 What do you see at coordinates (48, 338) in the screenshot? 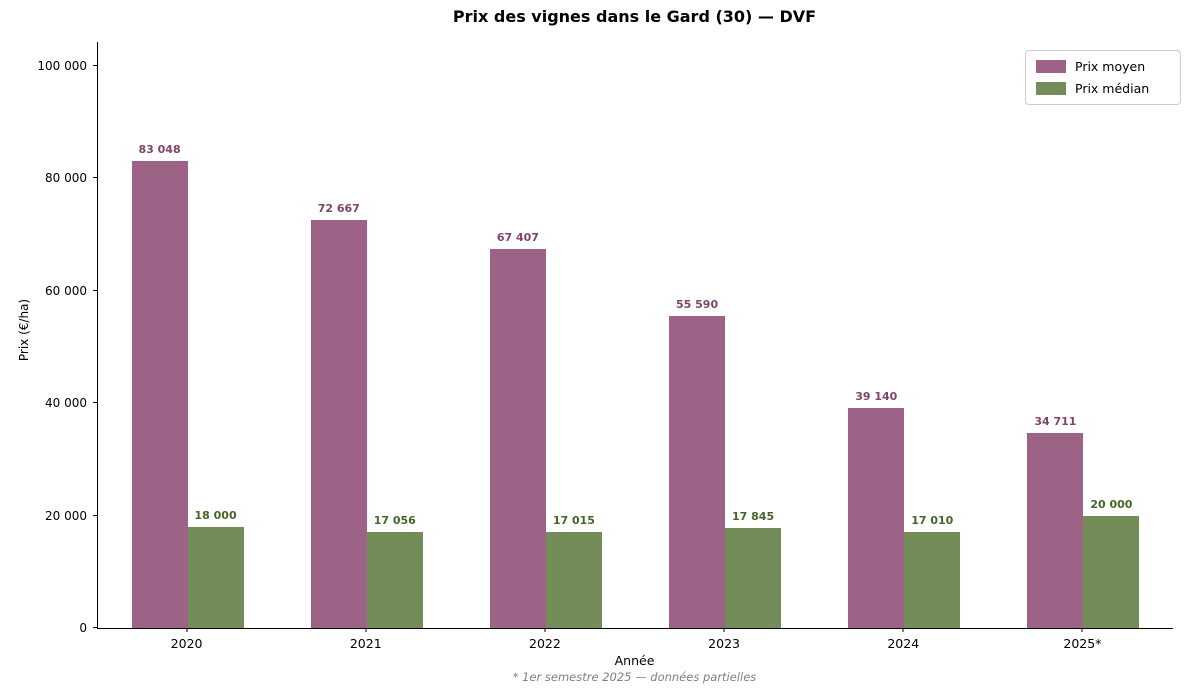
I see `y-axis: 0 20 000 40 000 60 000 80 000 100 000` at bounding box center [48, 338].